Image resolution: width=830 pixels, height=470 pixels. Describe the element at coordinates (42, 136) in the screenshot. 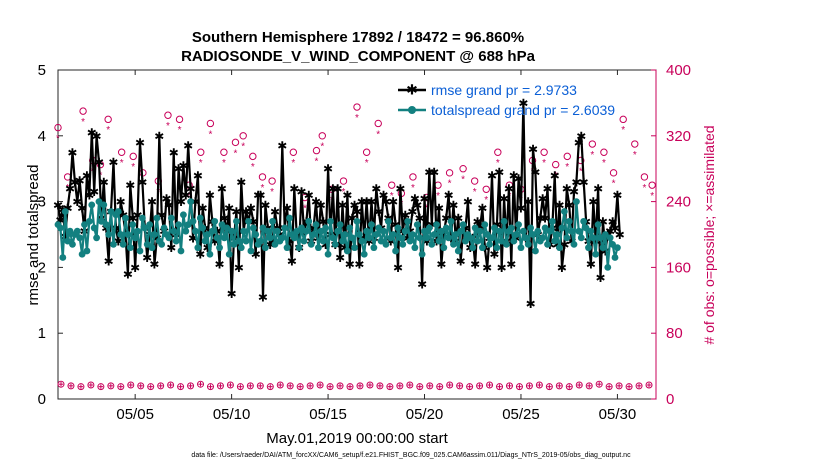

I see `y-tick-label: 4` at that location.